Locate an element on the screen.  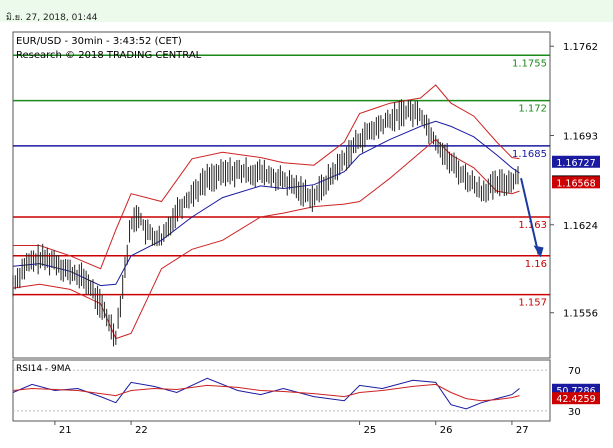
y-tick-label: 1.1693 is located at coordinates (580, 136).